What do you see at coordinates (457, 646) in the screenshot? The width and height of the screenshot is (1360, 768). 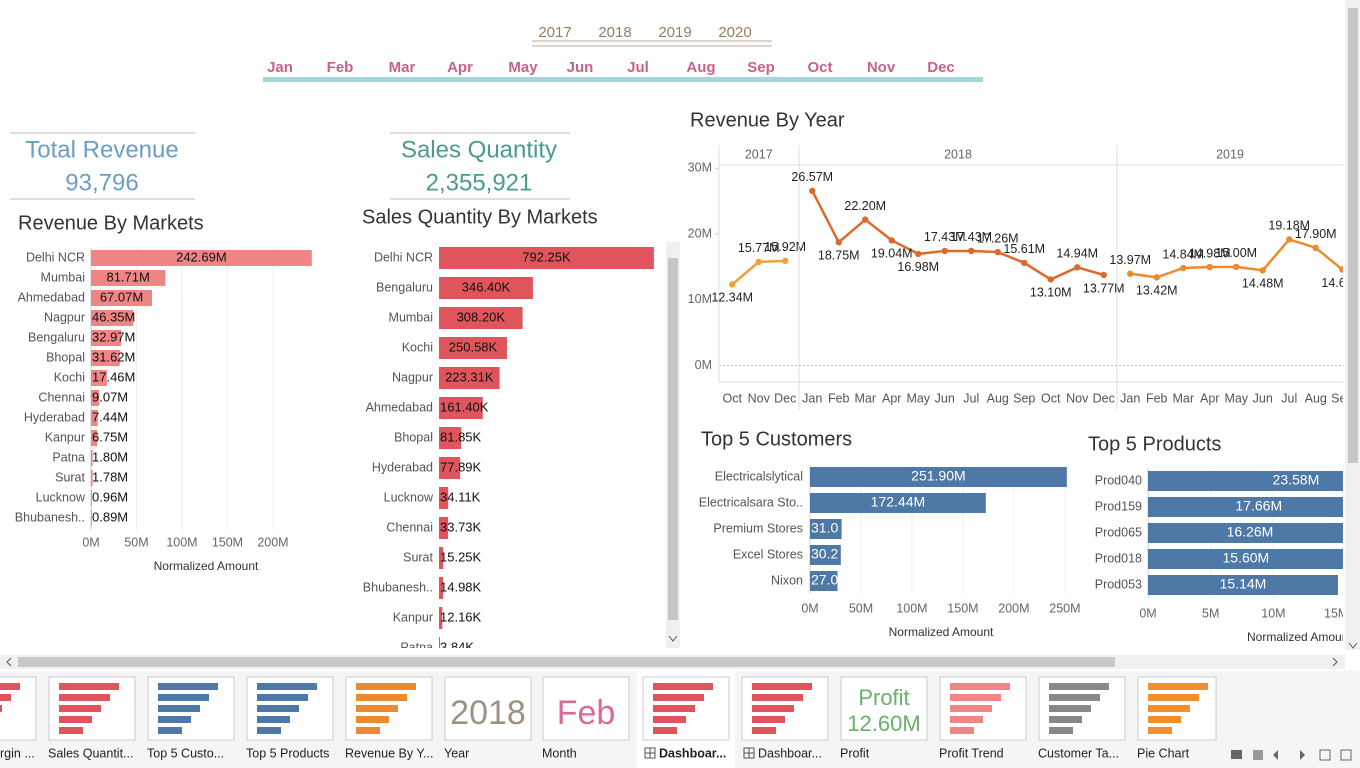 I see `data-label: 3.84K` at bounding box center [457, 646].